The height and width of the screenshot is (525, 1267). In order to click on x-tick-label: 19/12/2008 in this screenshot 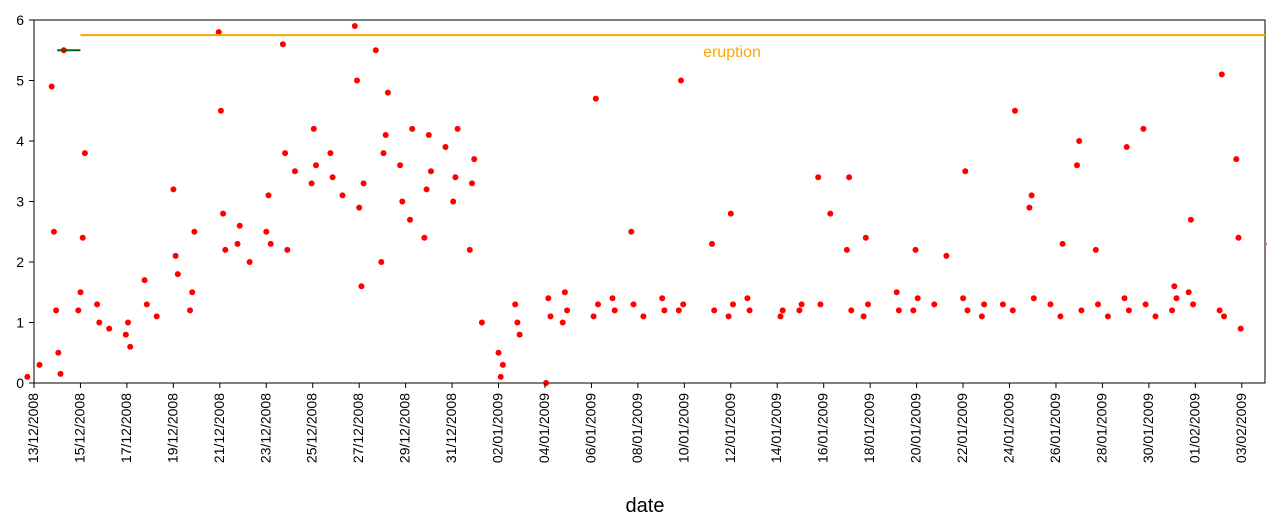, I will do `click(172, 428)`.